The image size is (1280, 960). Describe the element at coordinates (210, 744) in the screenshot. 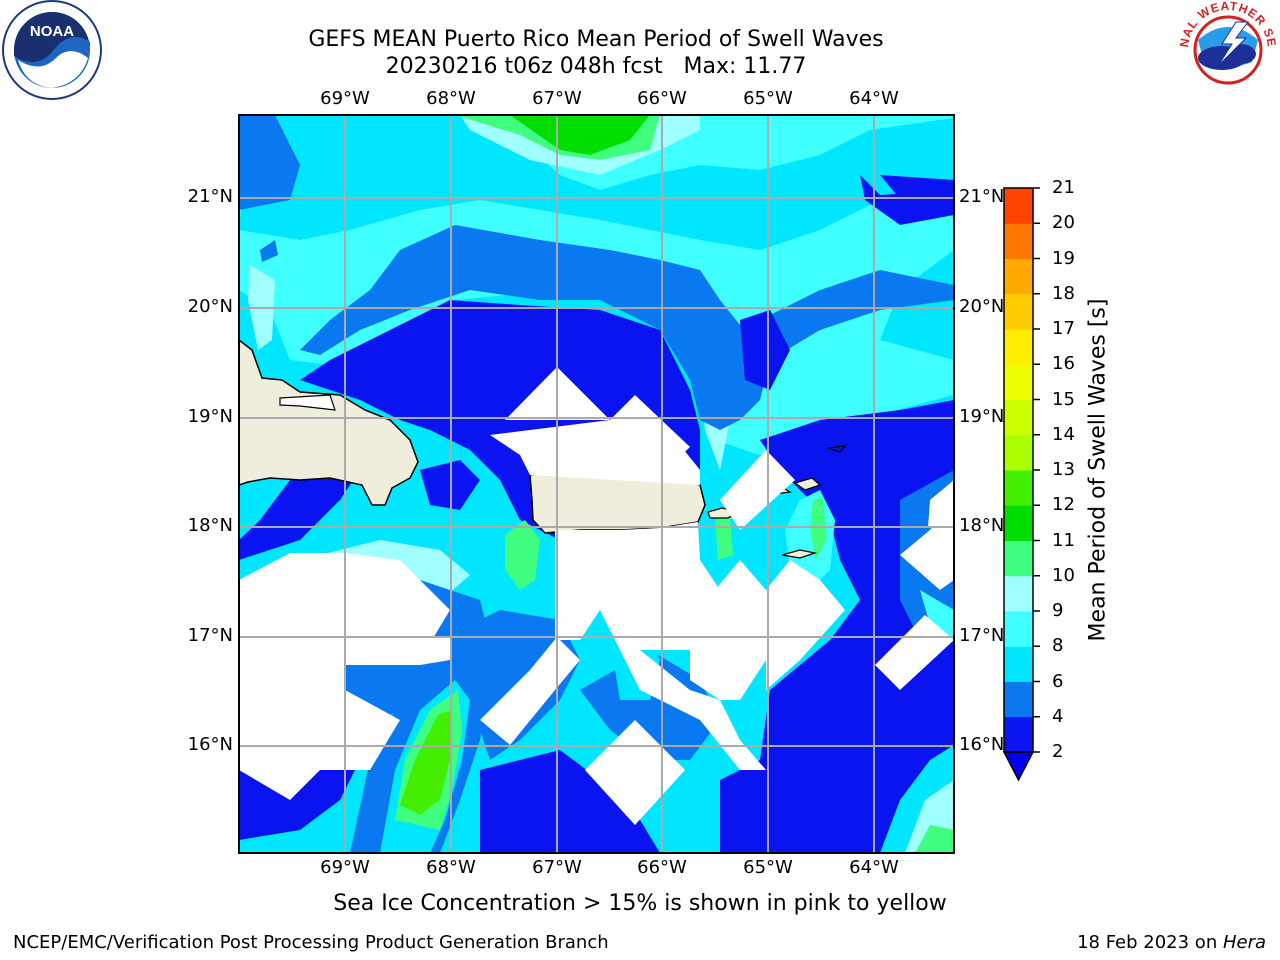

I see `lat-label-left: 16°N` at that location.